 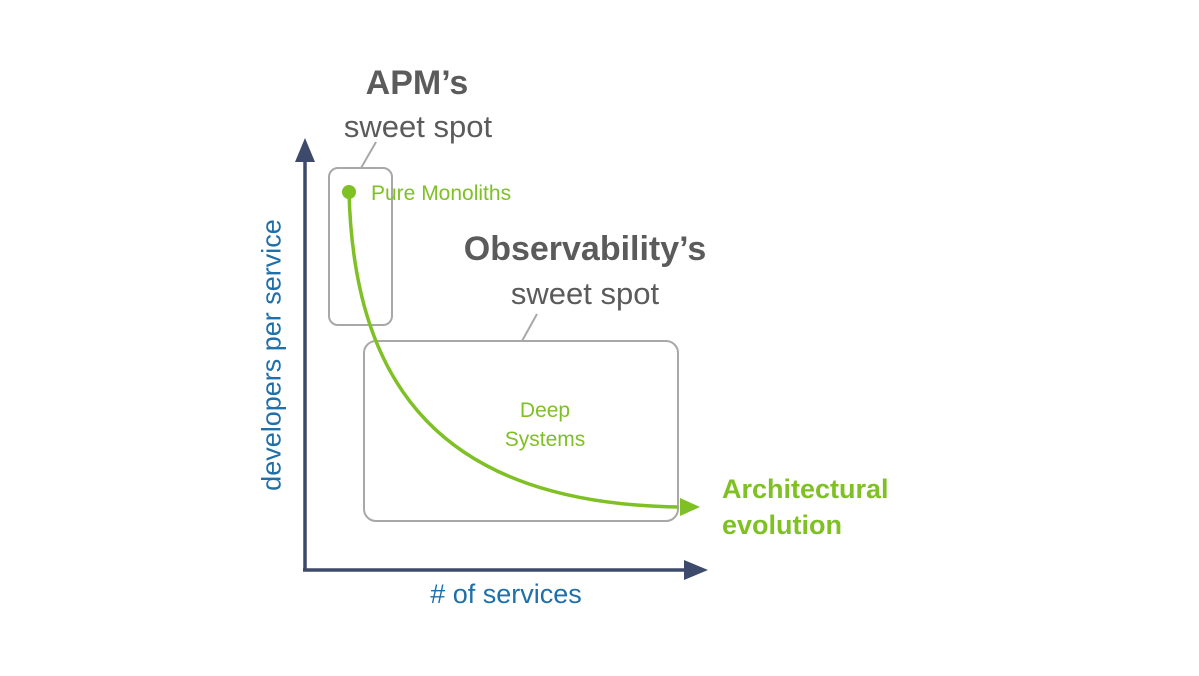 I want to click on observability-subtitle: sweet spot, so click(x=585, y=293).